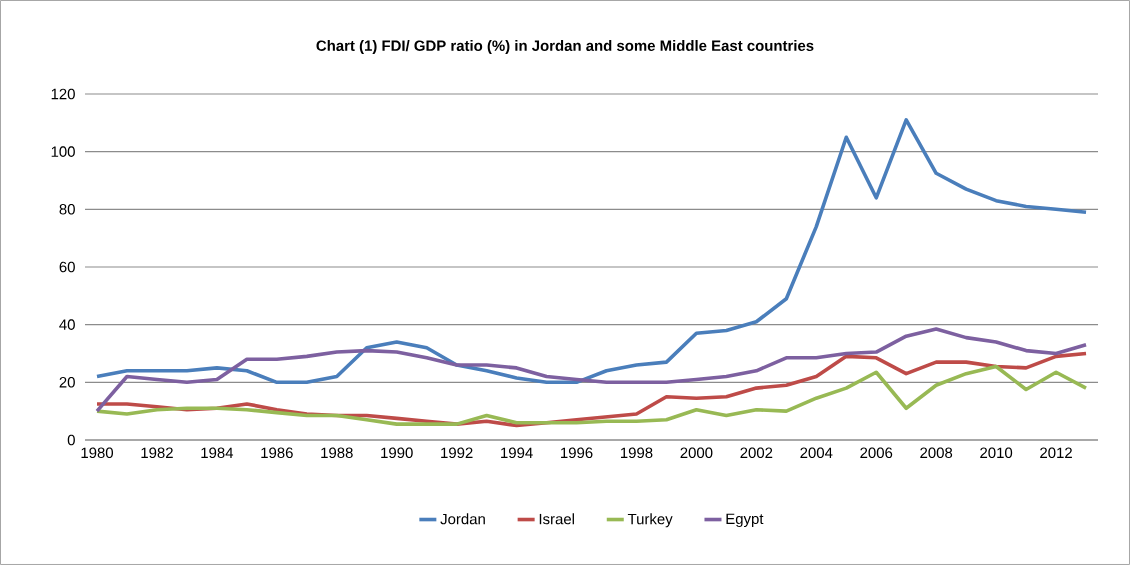  I want to click on x-tick-label: 2008, so click(936, 453).